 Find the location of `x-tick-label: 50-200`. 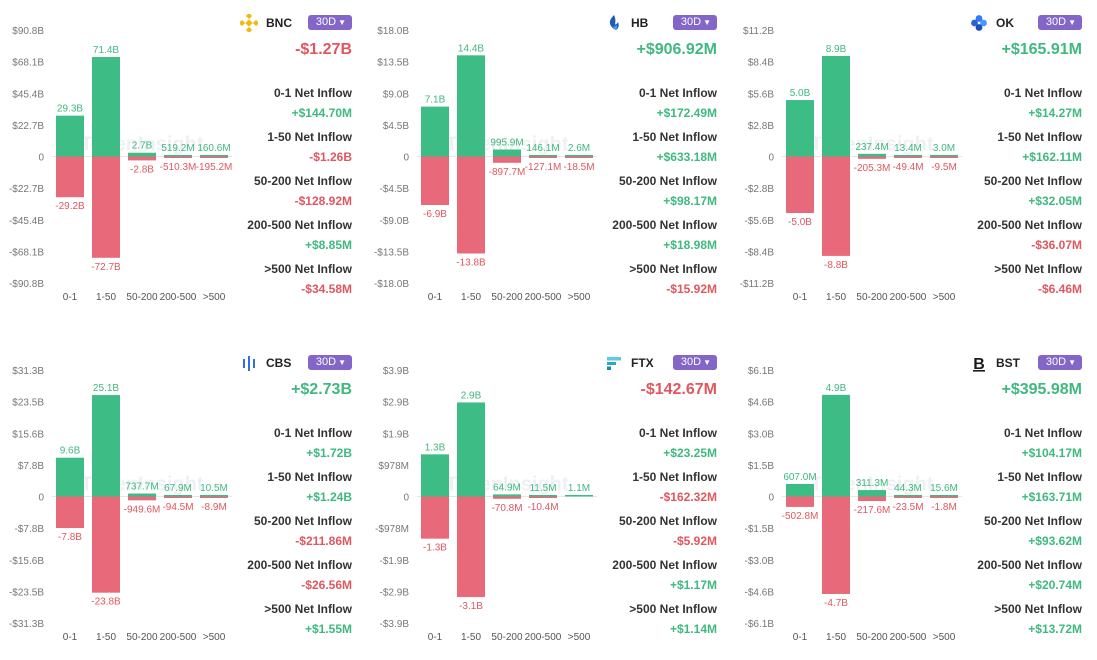

x-tick-label: 50-200 is located at coordinates (507, 637).